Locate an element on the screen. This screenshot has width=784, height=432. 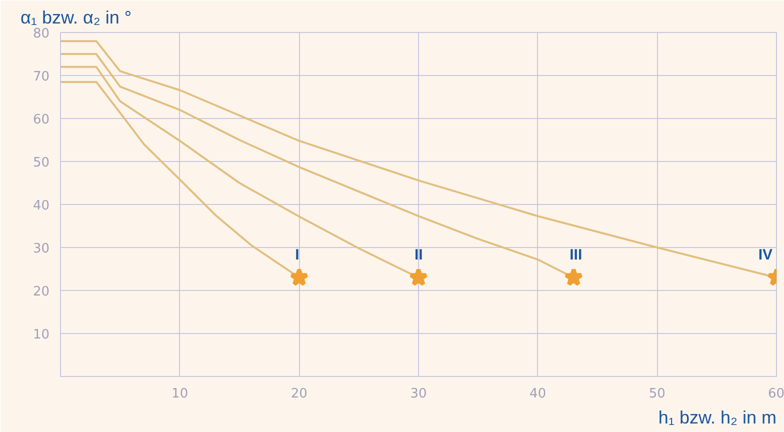
x-tick-label: 10 is located at coordinates (180, 394).